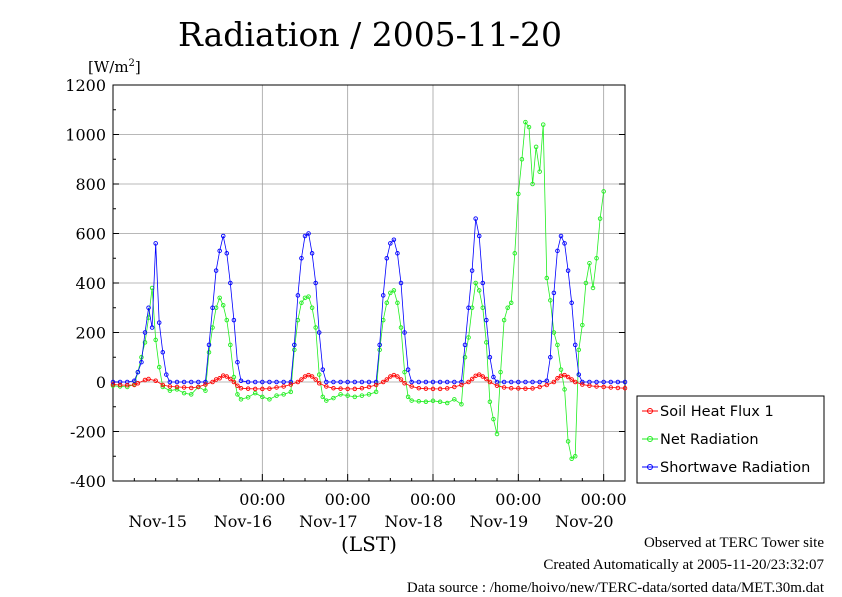 This screenshot has width=842, height=597. What do you see at coordinates (328, 521) in the screenshot?
I see `x-date-label: Nov-17` at bounding box center [328, 521].